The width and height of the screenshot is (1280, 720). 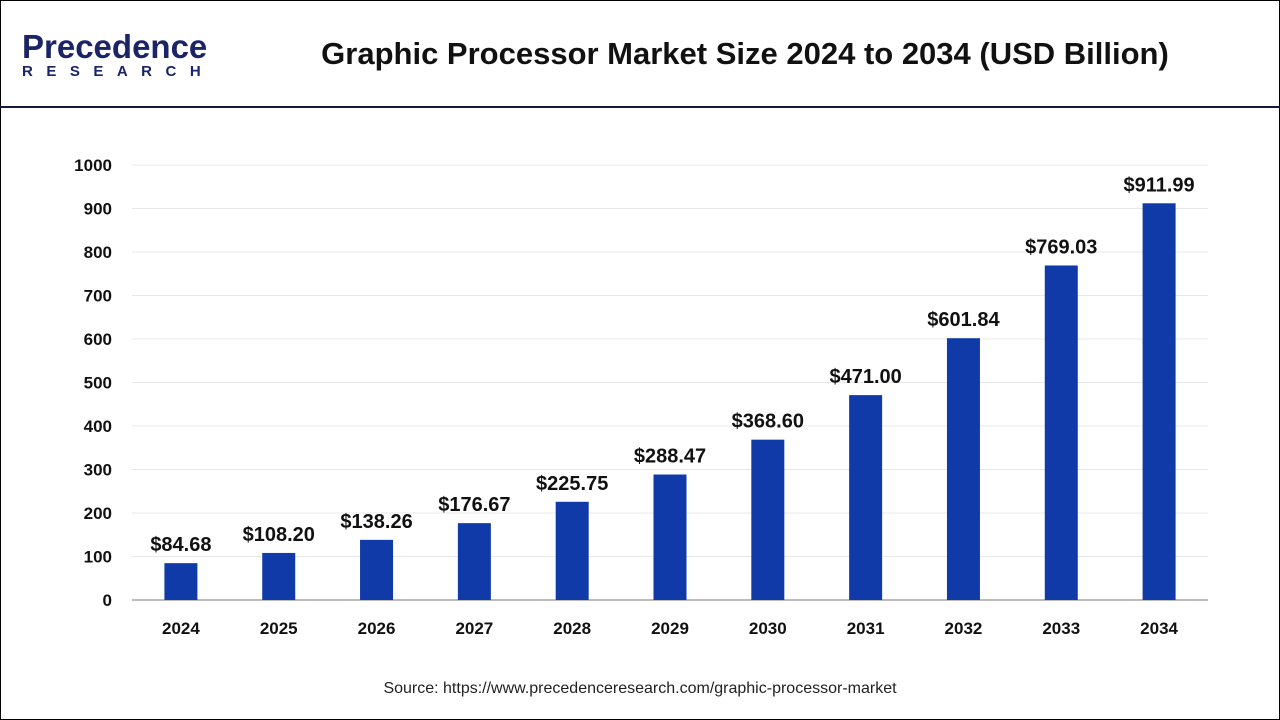 I want to click on bar-2032, so click(x=963, y=469).